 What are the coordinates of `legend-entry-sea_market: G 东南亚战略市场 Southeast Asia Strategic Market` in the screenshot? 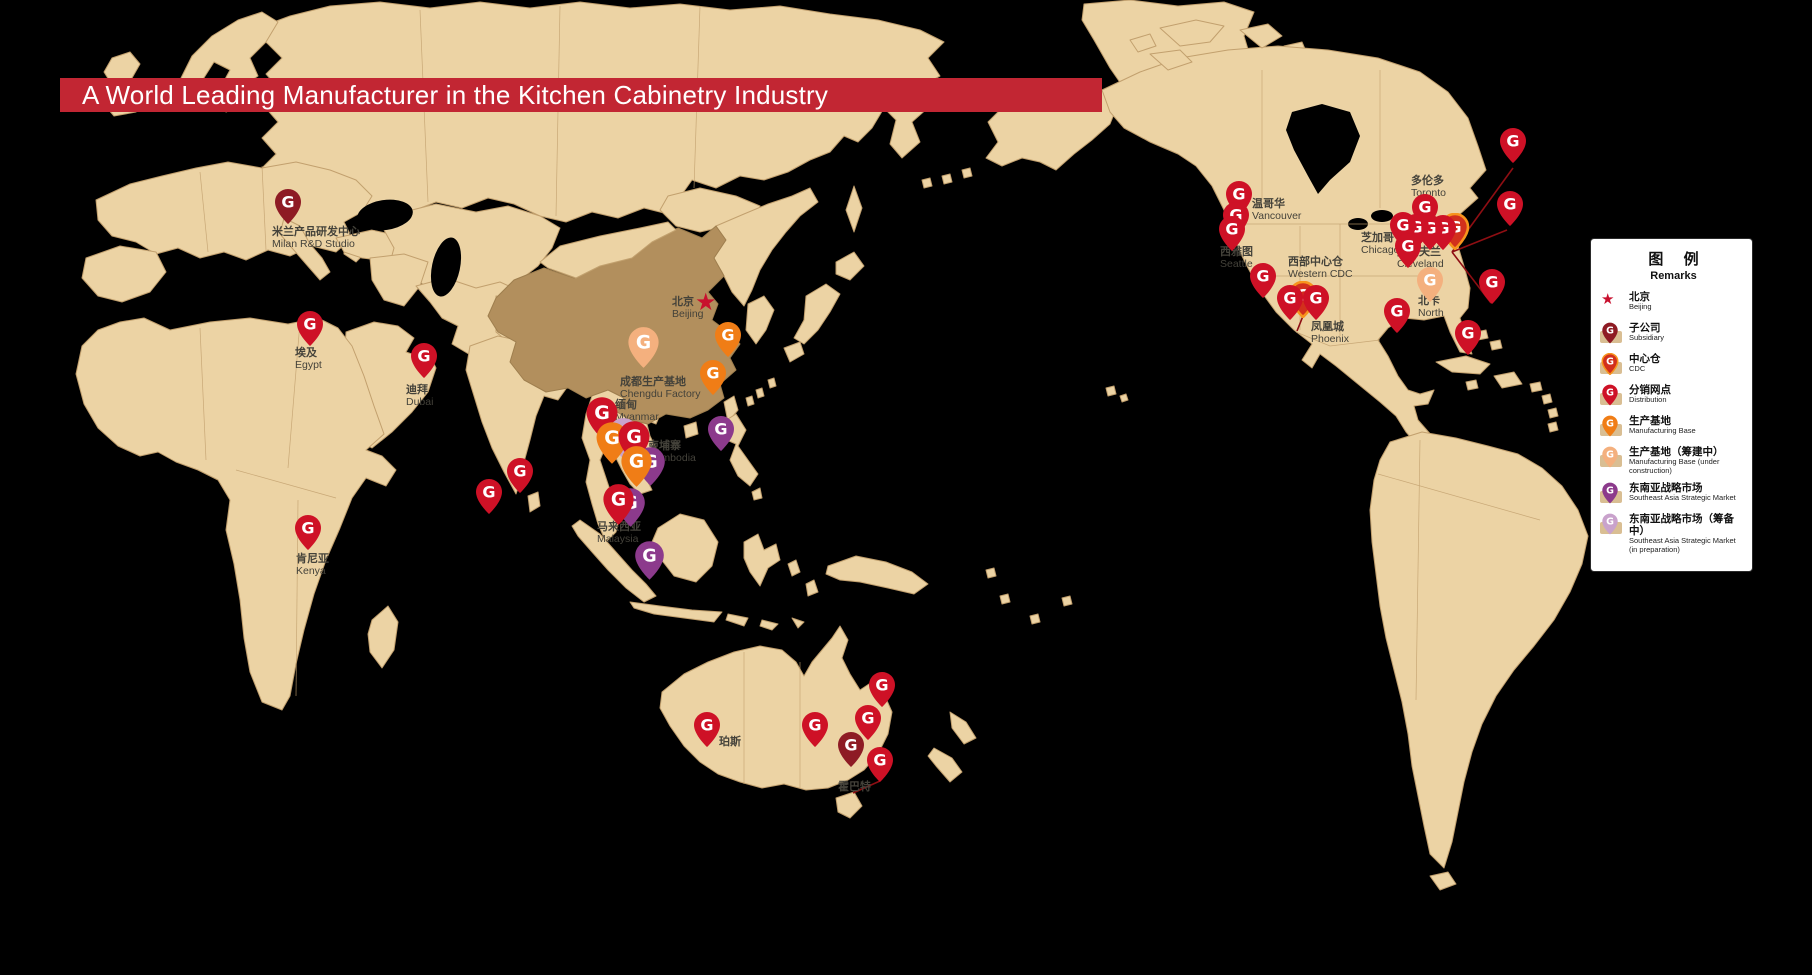 It's located at (1673, 494).